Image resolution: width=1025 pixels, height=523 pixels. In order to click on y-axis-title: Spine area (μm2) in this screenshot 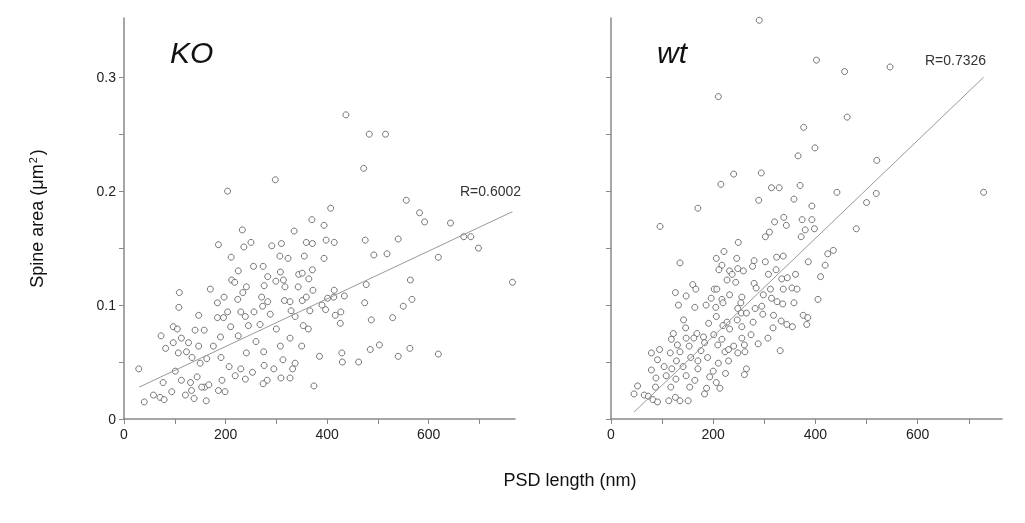, I will do `click(36, 218)`.